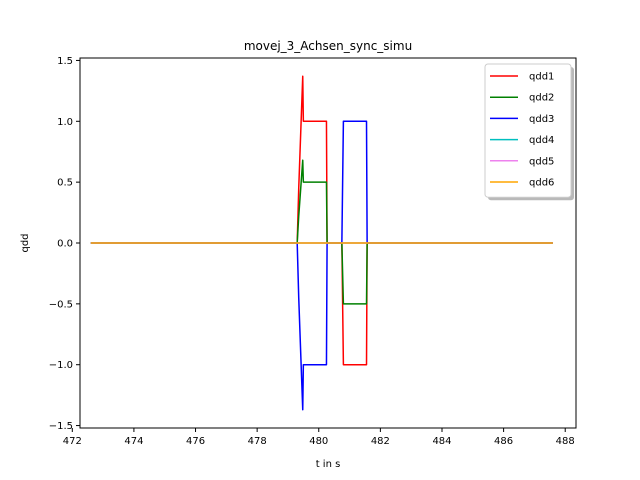  What do you see at coordinates (61, 365) in the screenshot?
I see `y-tick-label: −1.0` at bounding box center [61, 365].